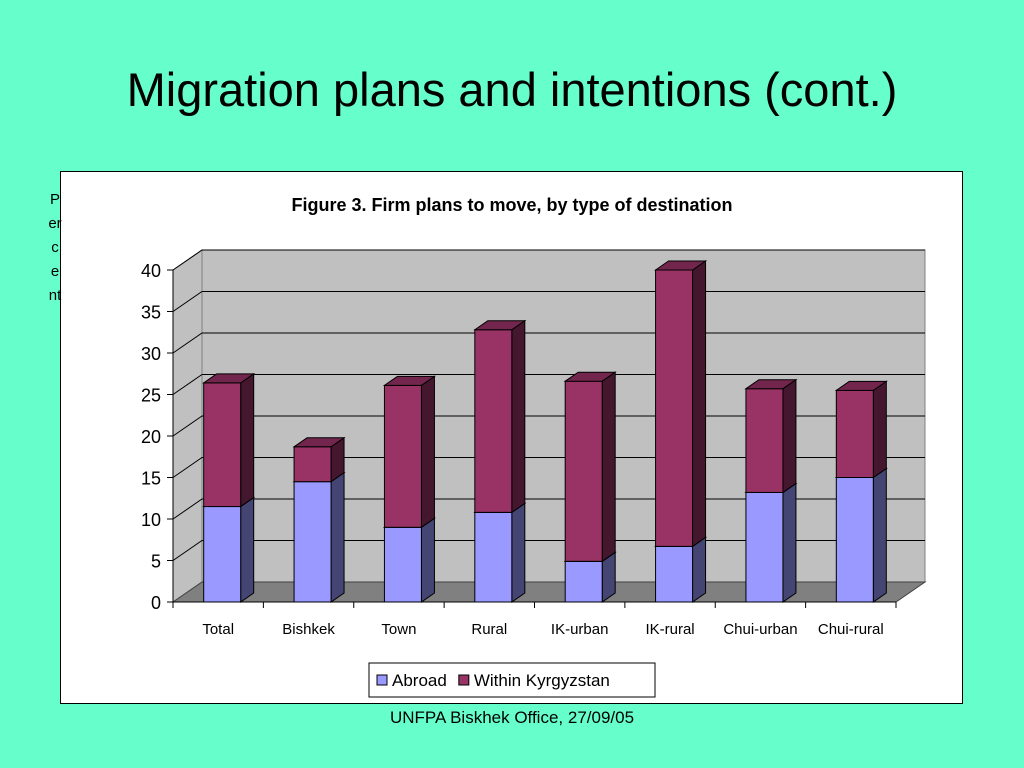 The height and width of the screenshot is (768, 1024). What do you see at coordinates (512, 717) in the screenshot?
I see `footer: UNFPA Biskhek Office, 27/09/05` at bounding box center [512, 717].